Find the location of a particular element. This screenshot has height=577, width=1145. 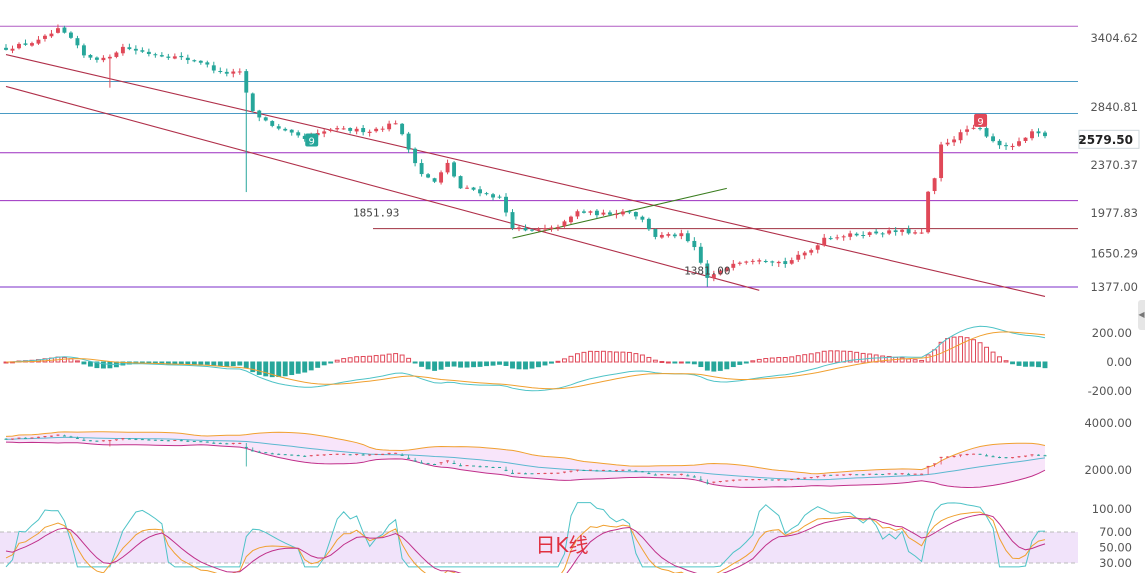

kdj-y-tick-label: 50.00 is located at coordinates (1115, 548).